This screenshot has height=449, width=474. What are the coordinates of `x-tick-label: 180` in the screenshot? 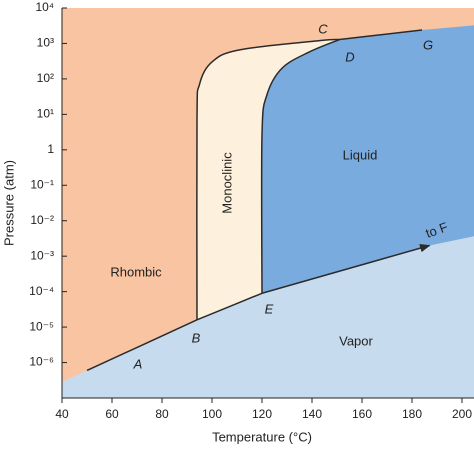 It's located at (412, 414).